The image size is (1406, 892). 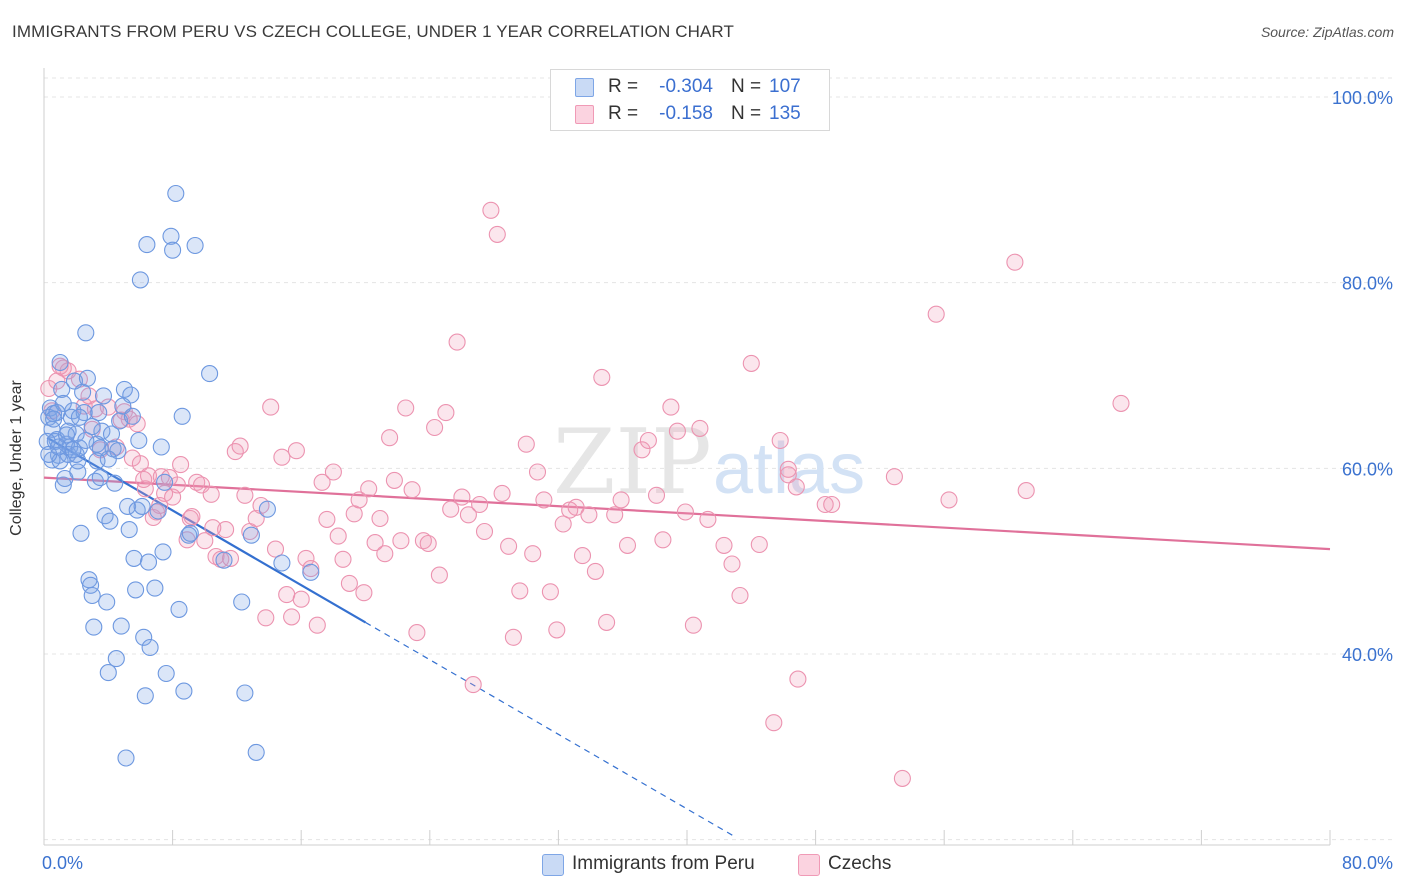 What do you see at coordinates (663, 863) in the screenshot?
I see `legend-label-peru: Immigrants from Peru` at bounding box center [663, 863].